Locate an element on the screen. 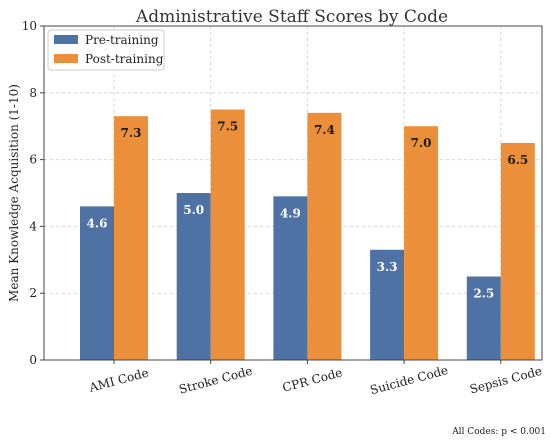 The image size is (550, 446). data-label-post-training-suicide-code: 7.0 is located at coordinates (421, 143).